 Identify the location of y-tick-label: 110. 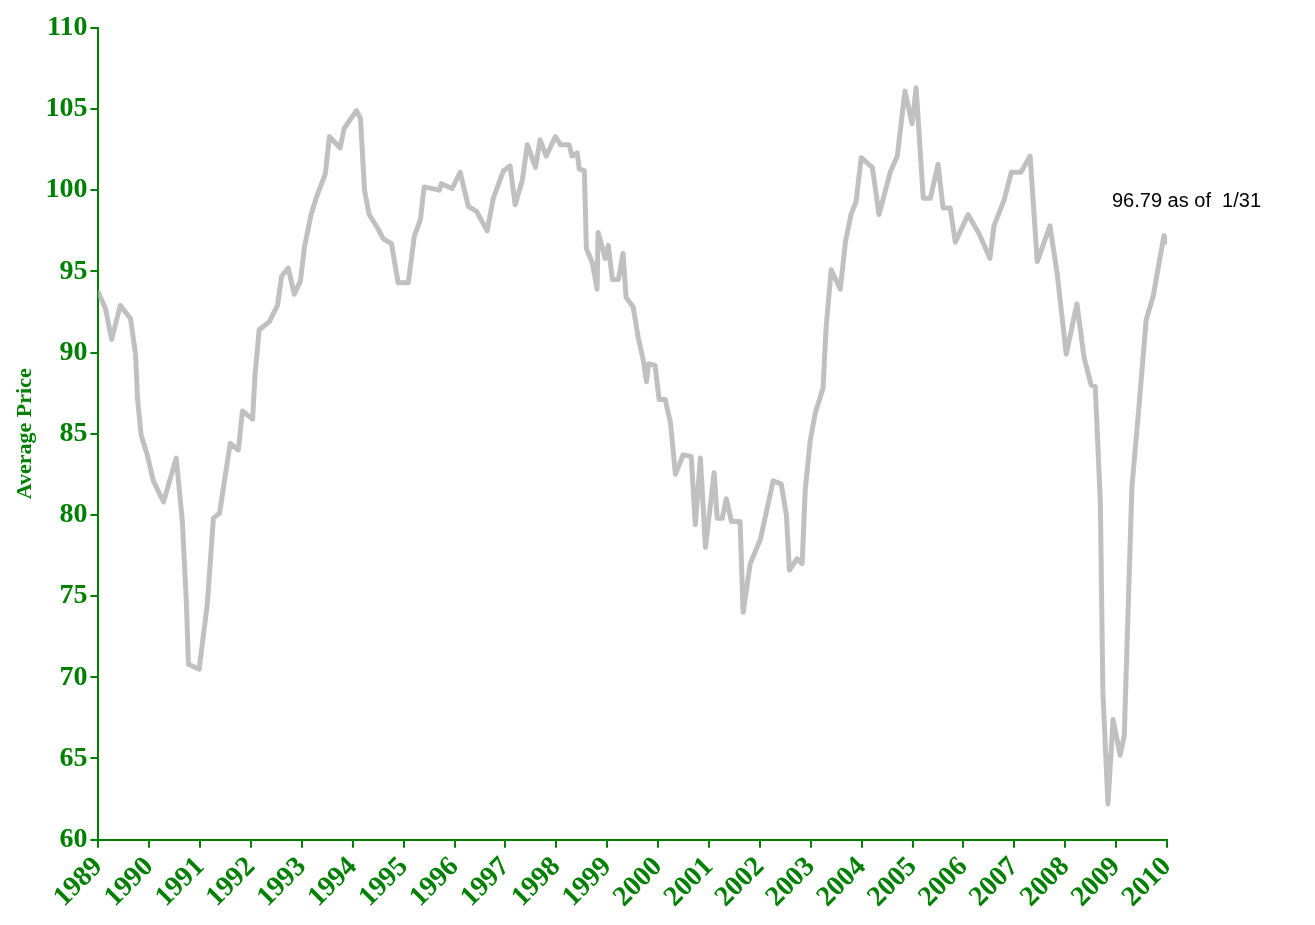
(67, 26).